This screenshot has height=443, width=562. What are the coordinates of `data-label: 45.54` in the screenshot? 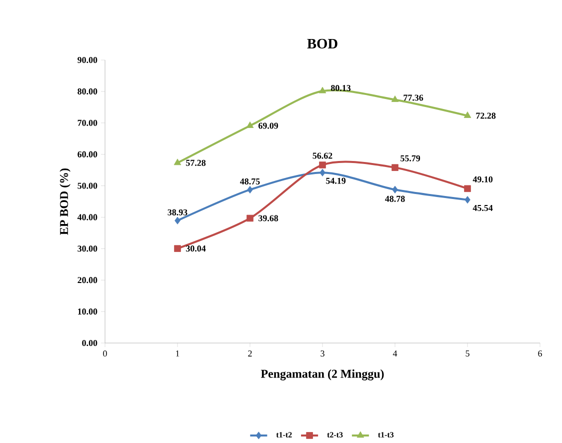 It's located at (482, 208).